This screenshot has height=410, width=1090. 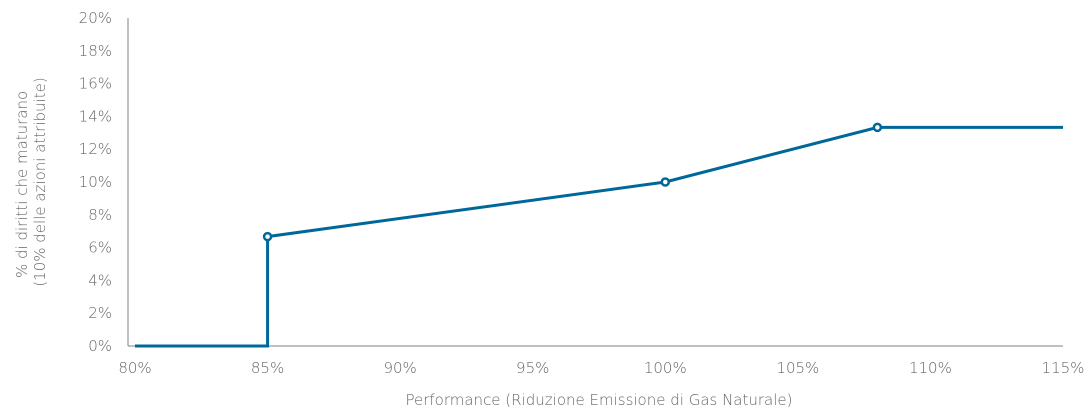 I want to click on y-tick-label: 4%, so click(x=100, y=280).